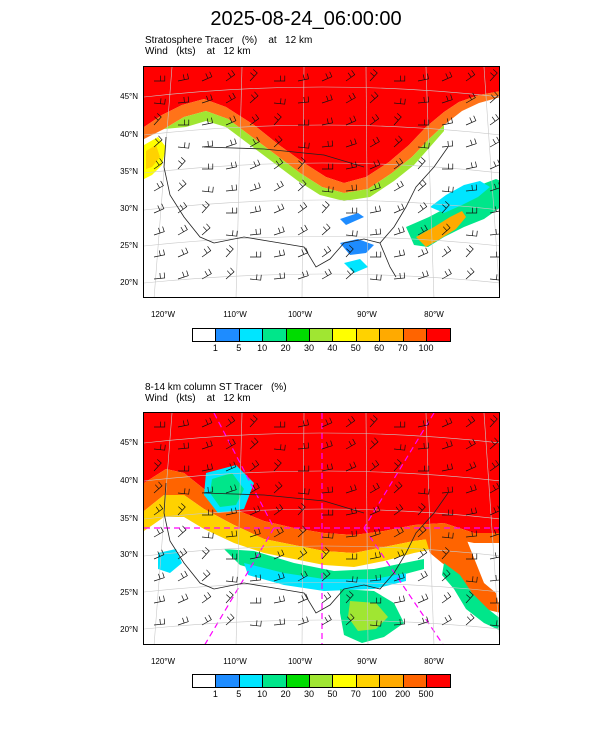 This screenshot has height=737, width=612. Describe the element at coordinates (403, 694) in the screenshot. I see `colorbar-label: 200` at that location.